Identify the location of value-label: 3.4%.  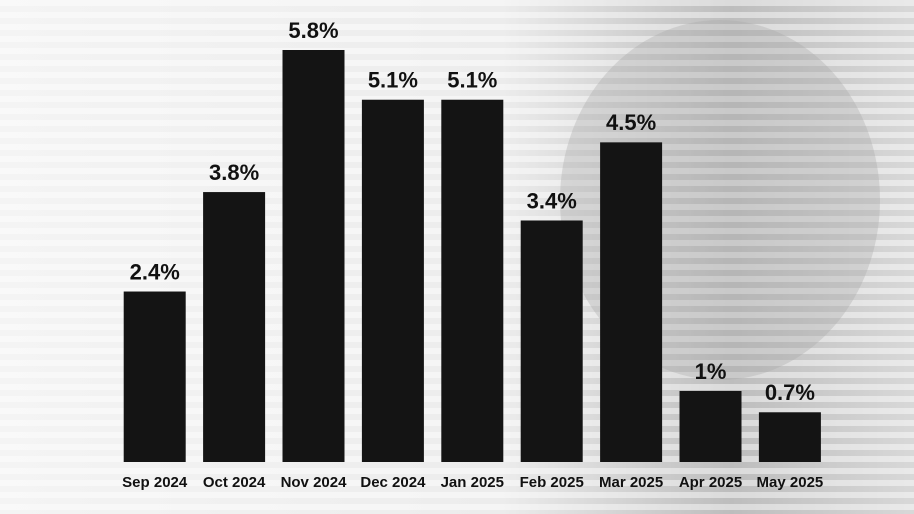
(552, 200).